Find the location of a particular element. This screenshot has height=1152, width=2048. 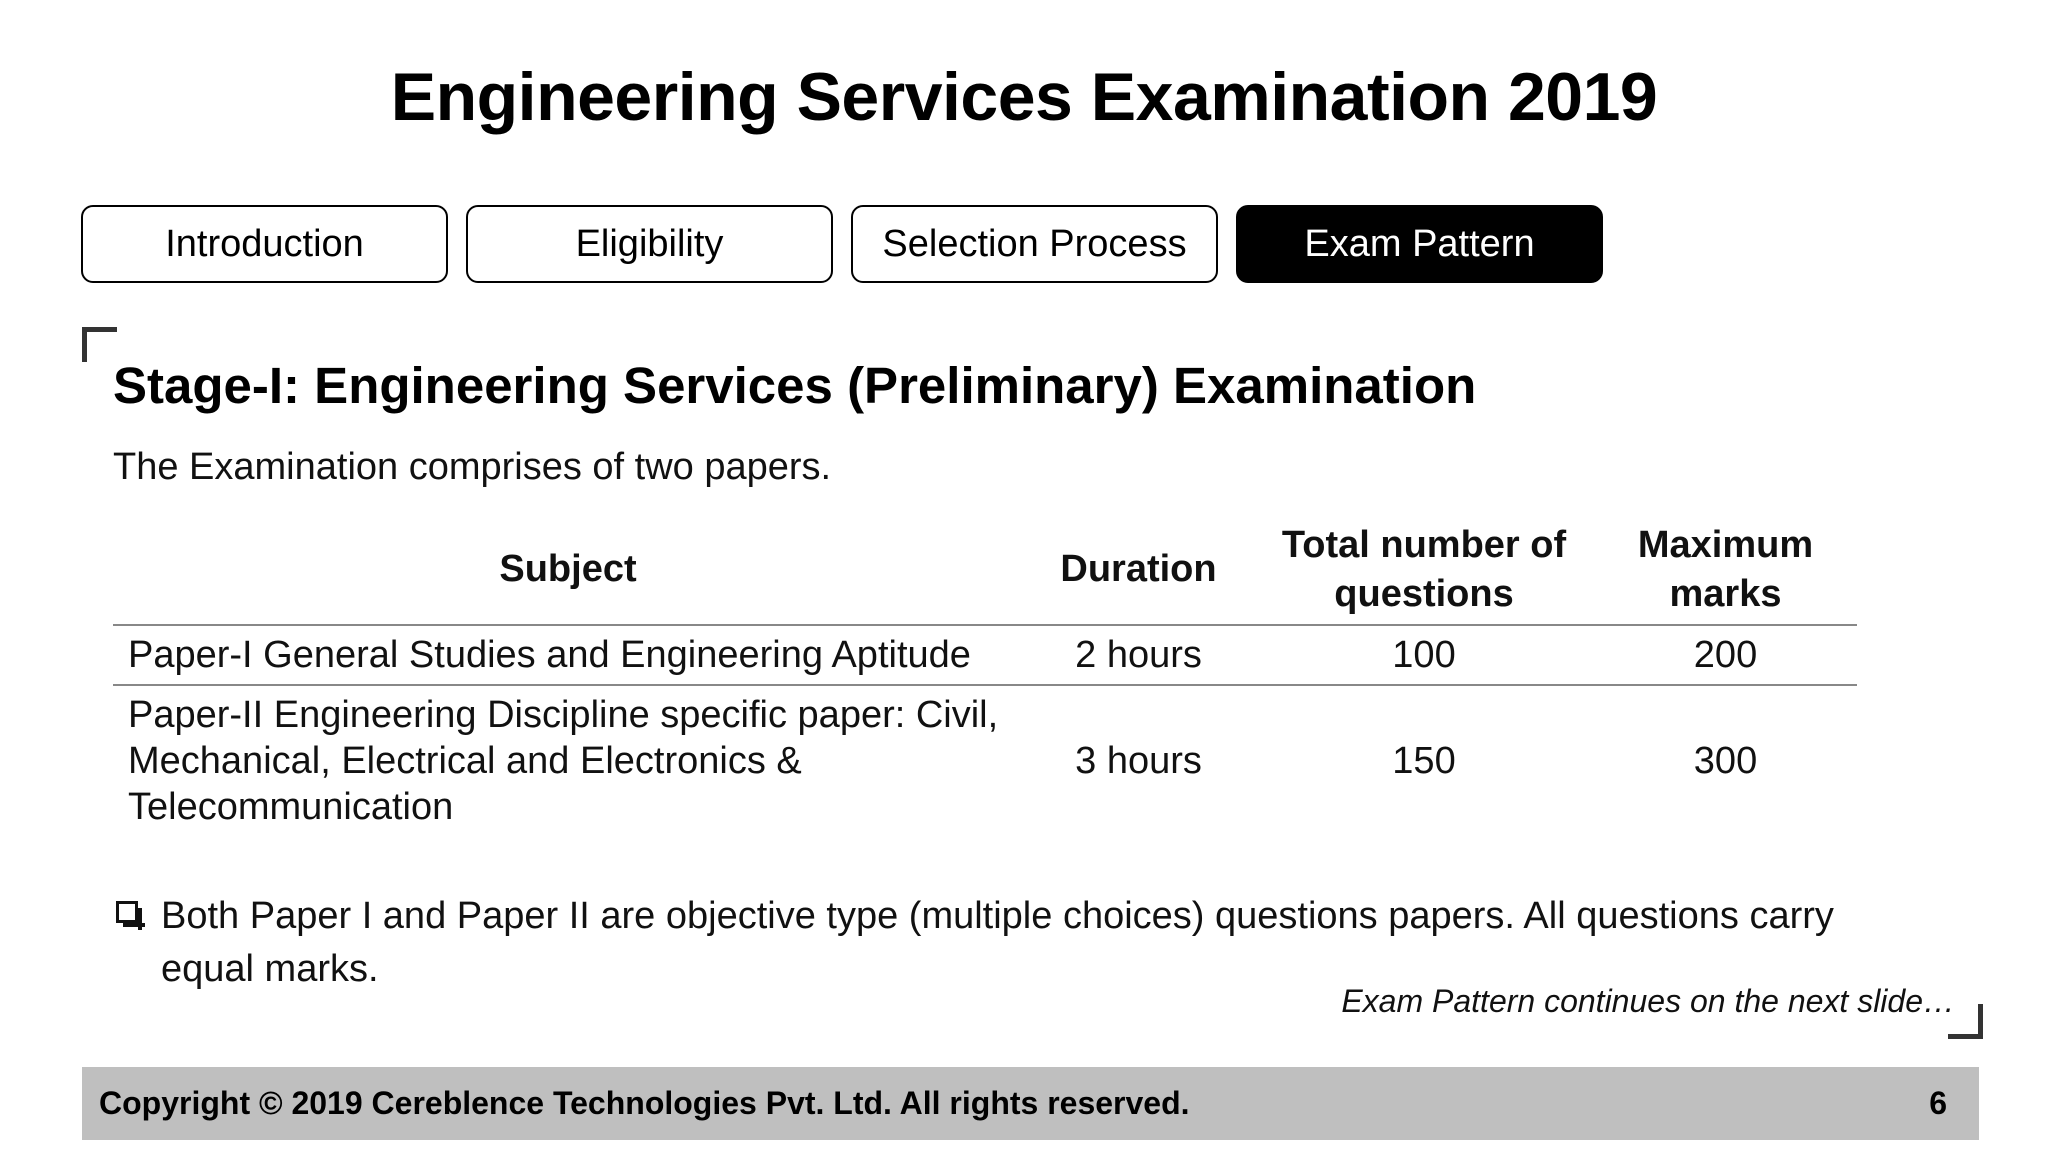

cell-duration: 3 hours is located at coordinates (1138, 761).